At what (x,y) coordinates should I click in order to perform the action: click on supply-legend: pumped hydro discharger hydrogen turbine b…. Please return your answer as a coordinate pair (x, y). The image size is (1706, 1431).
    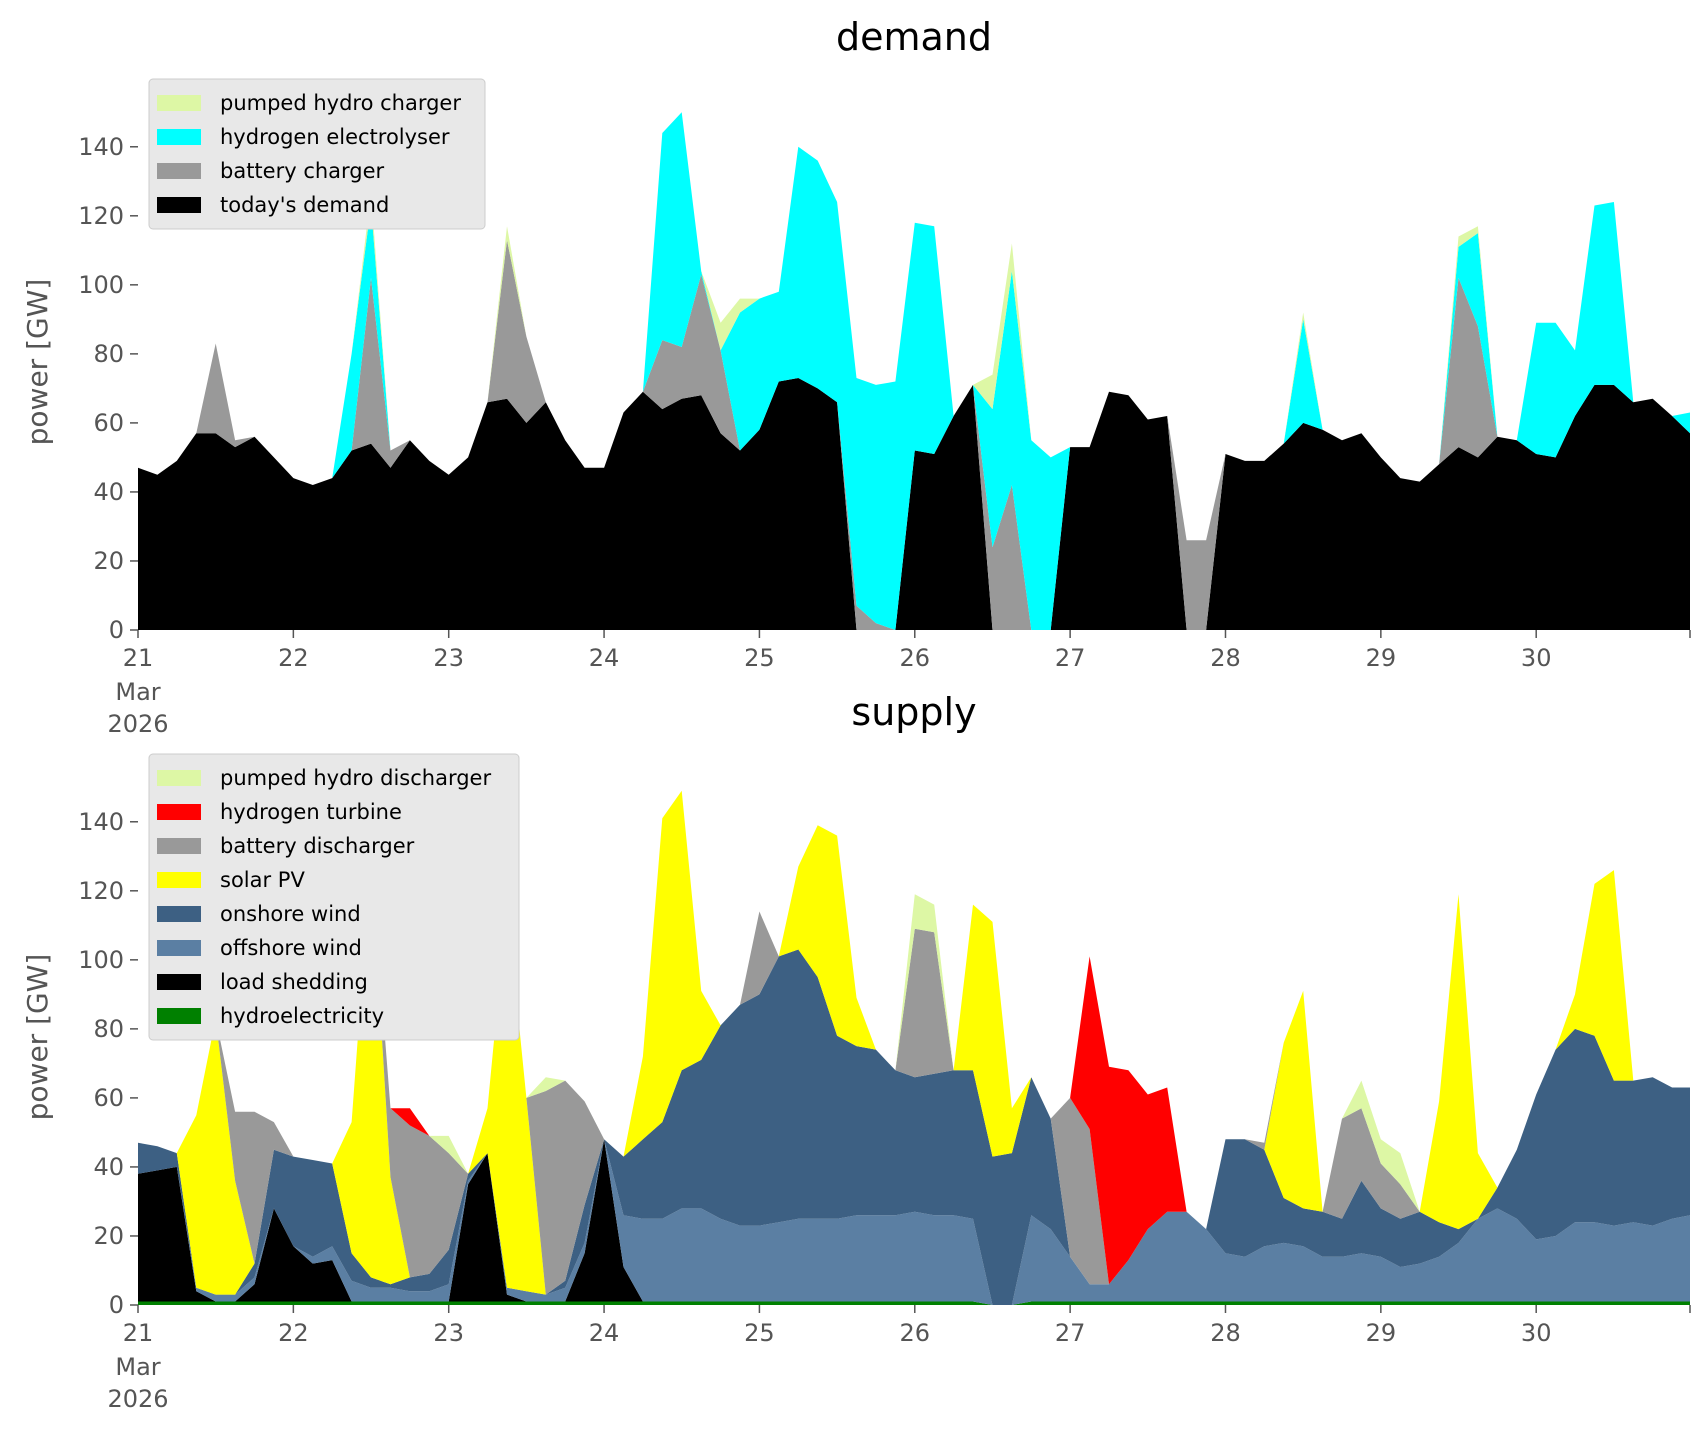
    Looking at the image, I should click on (334, 897).